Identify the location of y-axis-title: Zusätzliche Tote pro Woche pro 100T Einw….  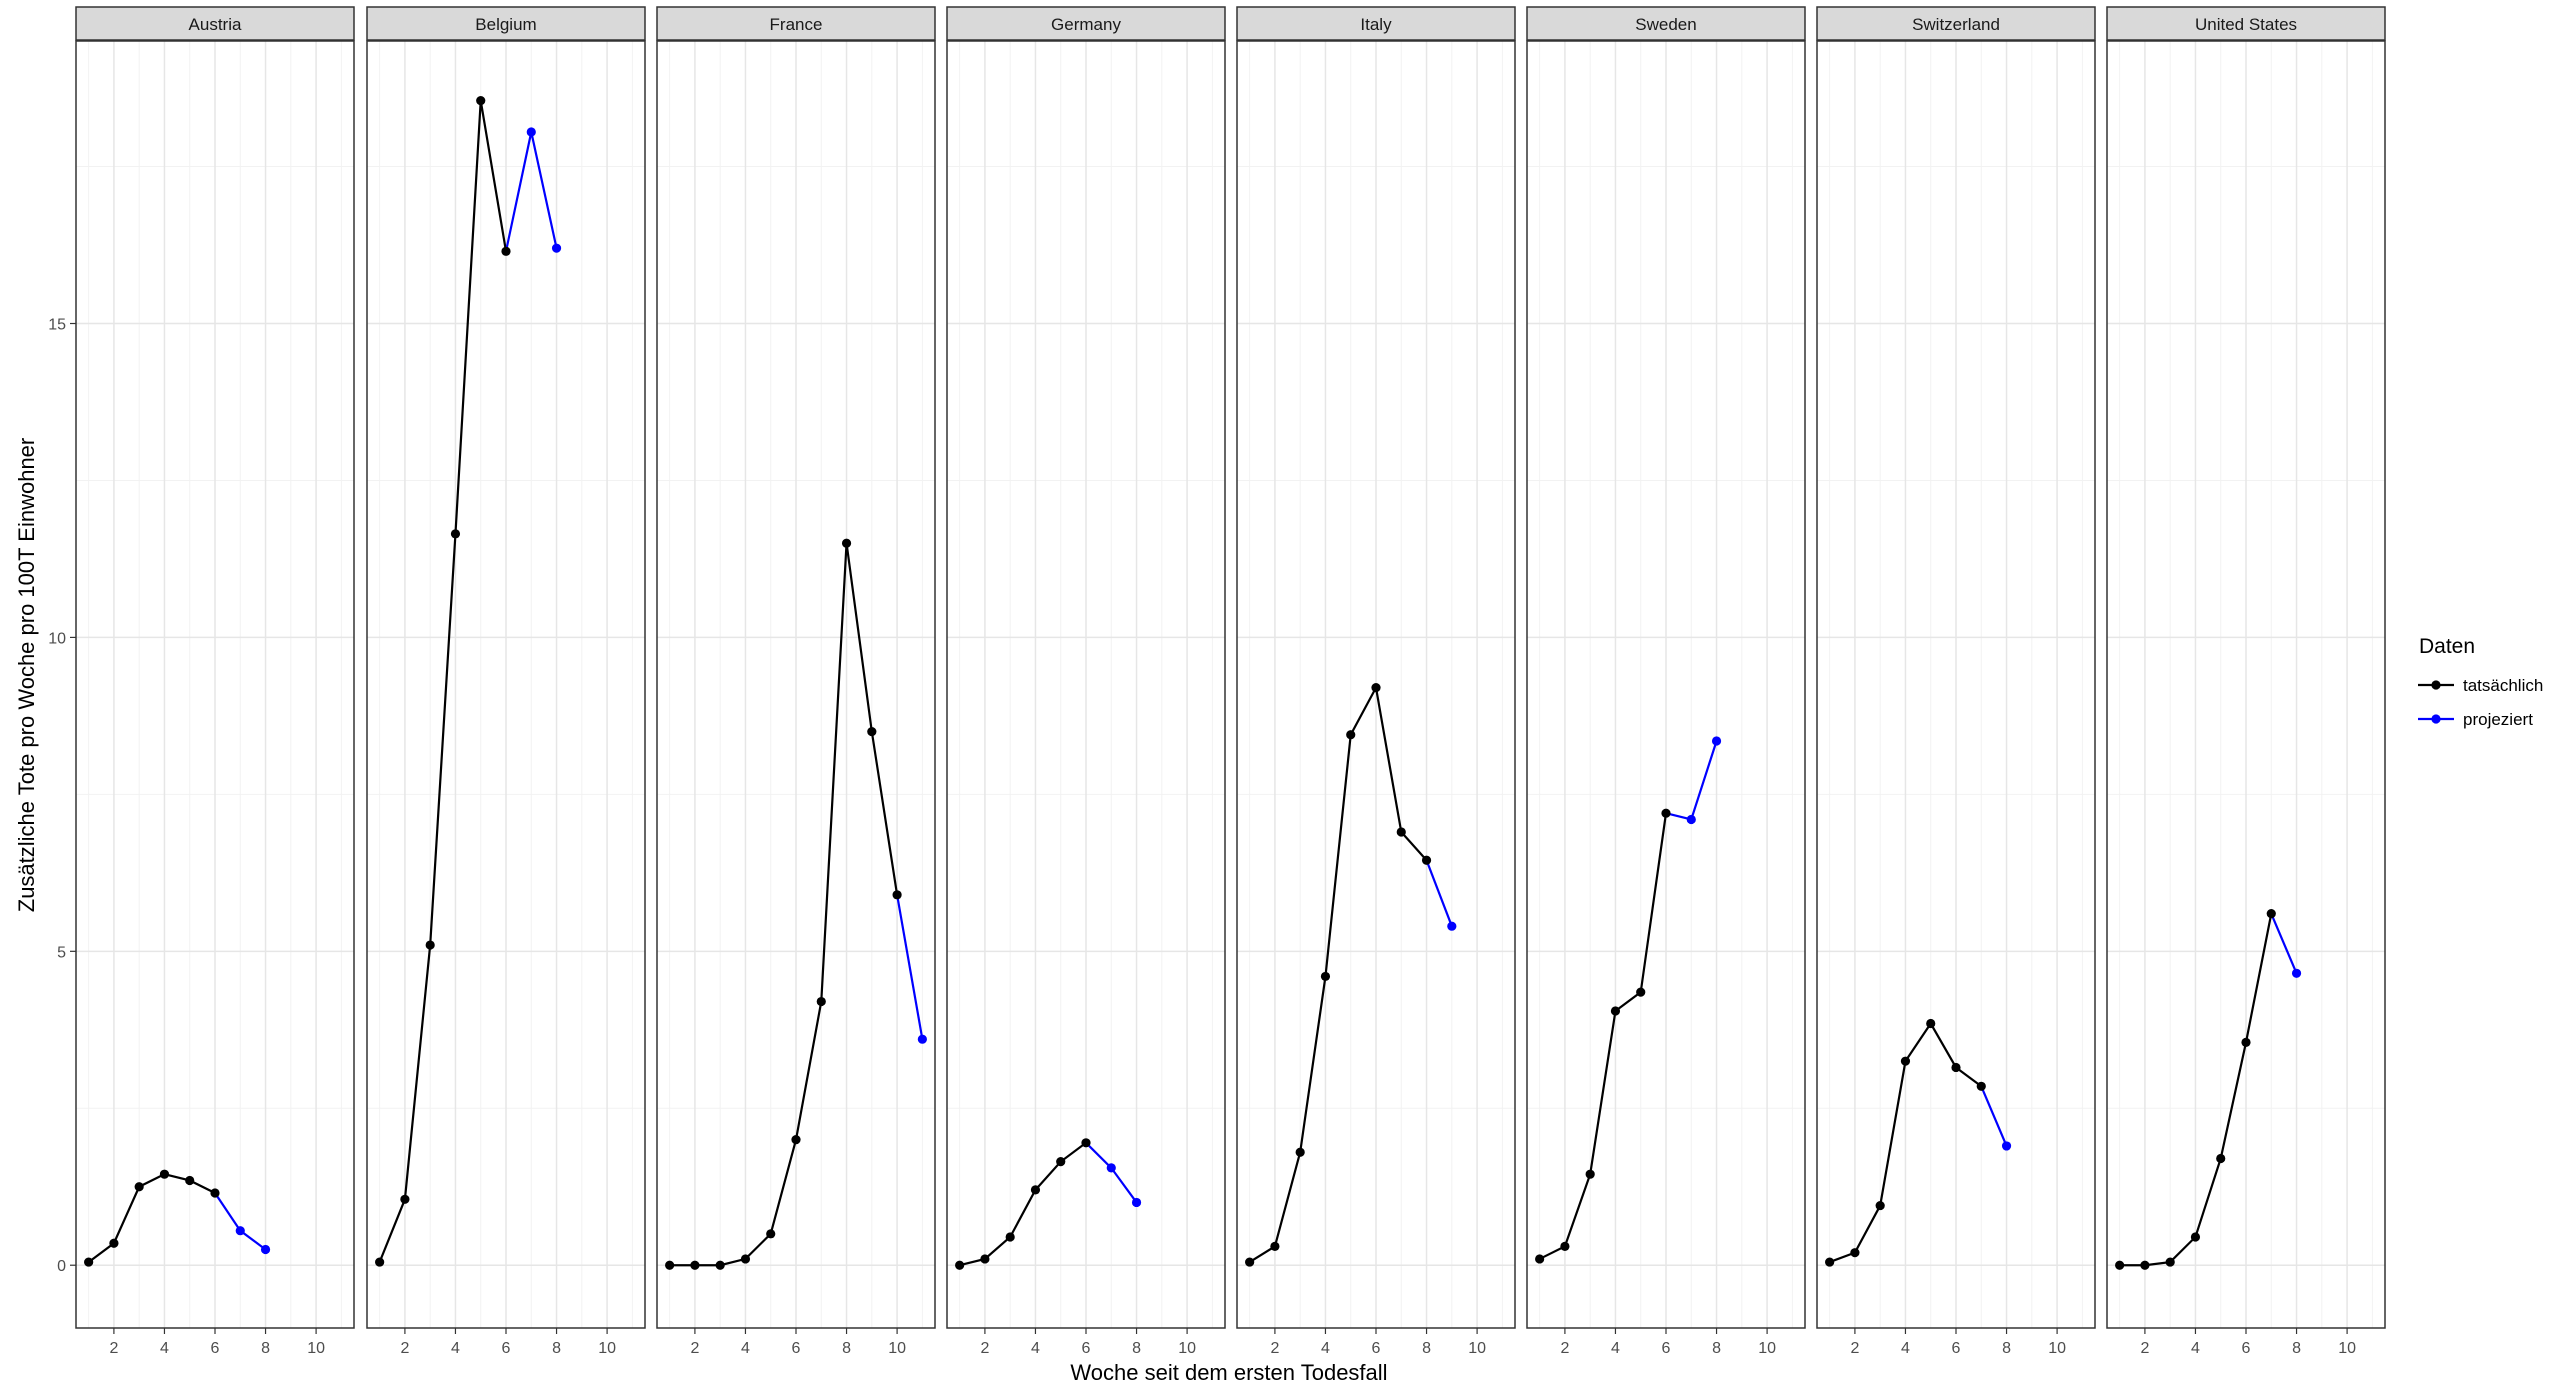
(26, 675).